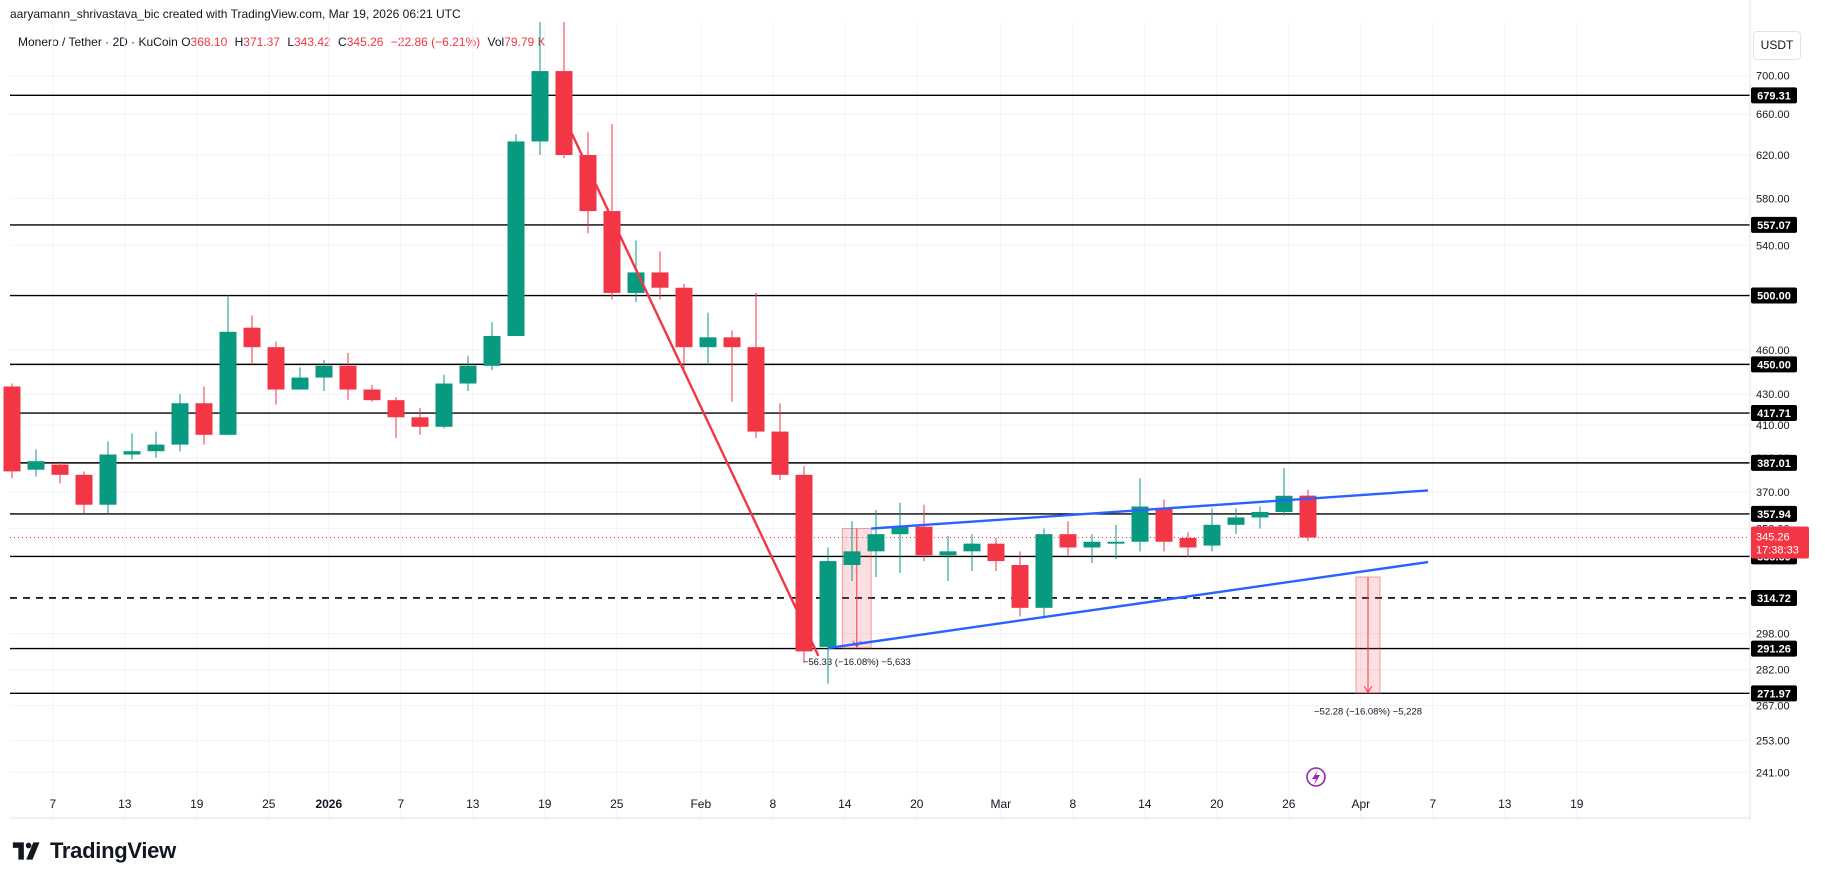  Describe the element at coordinates (1773, 493) in the screenshot. I see `price-tick-label: 370.00` at that location.